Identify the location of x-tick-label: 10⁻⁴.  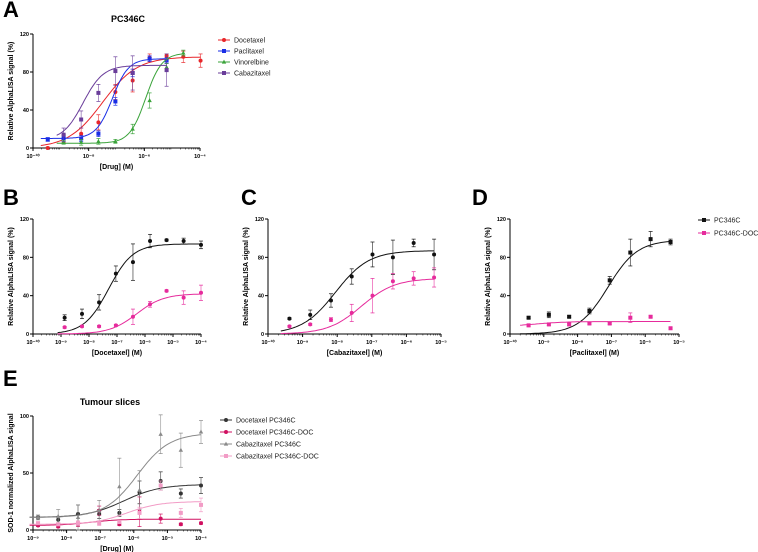
(201, 539).